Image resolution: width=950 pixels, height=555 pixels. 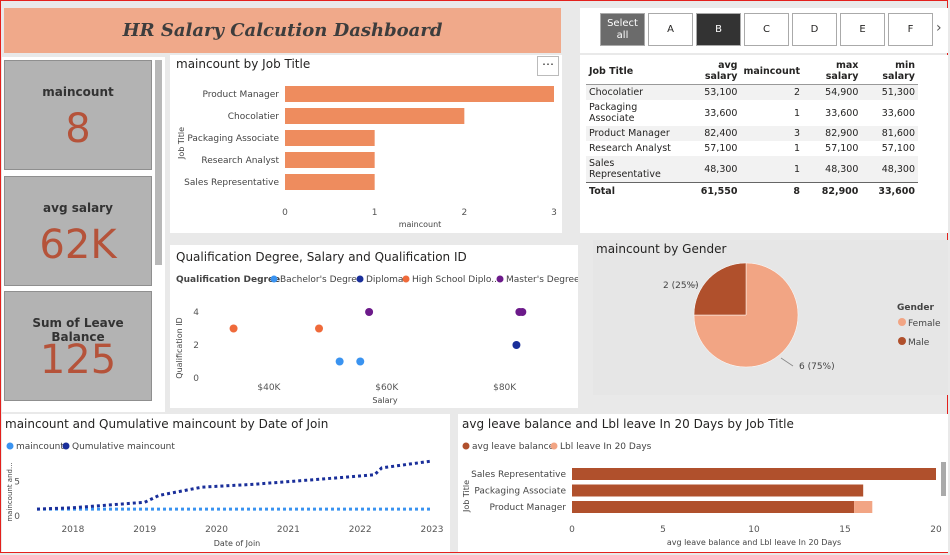 What do you see at coordinates (814, 29) in the screenshot?
I see `slicer-item-d: D` at bounding box center [814, 29].